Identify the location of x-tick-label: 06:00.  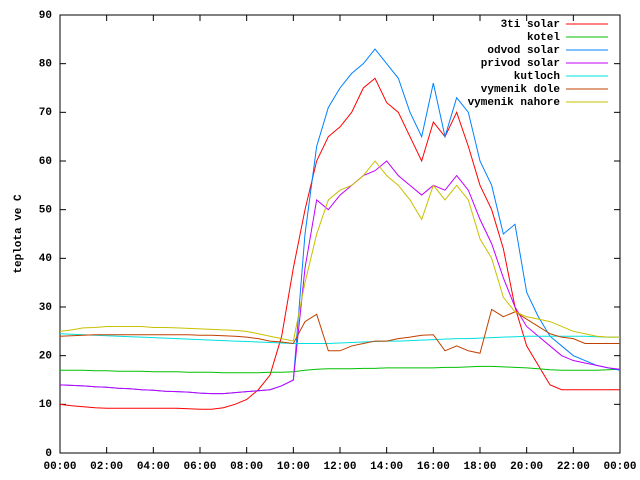
(199, 467).